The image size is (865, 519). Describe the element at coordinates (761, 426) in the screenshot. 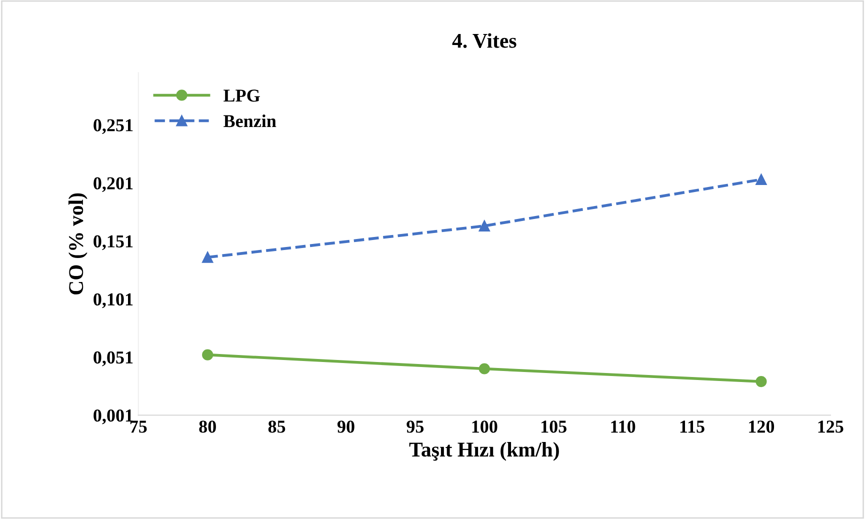

I see `x-tick-label: 120` at that location.